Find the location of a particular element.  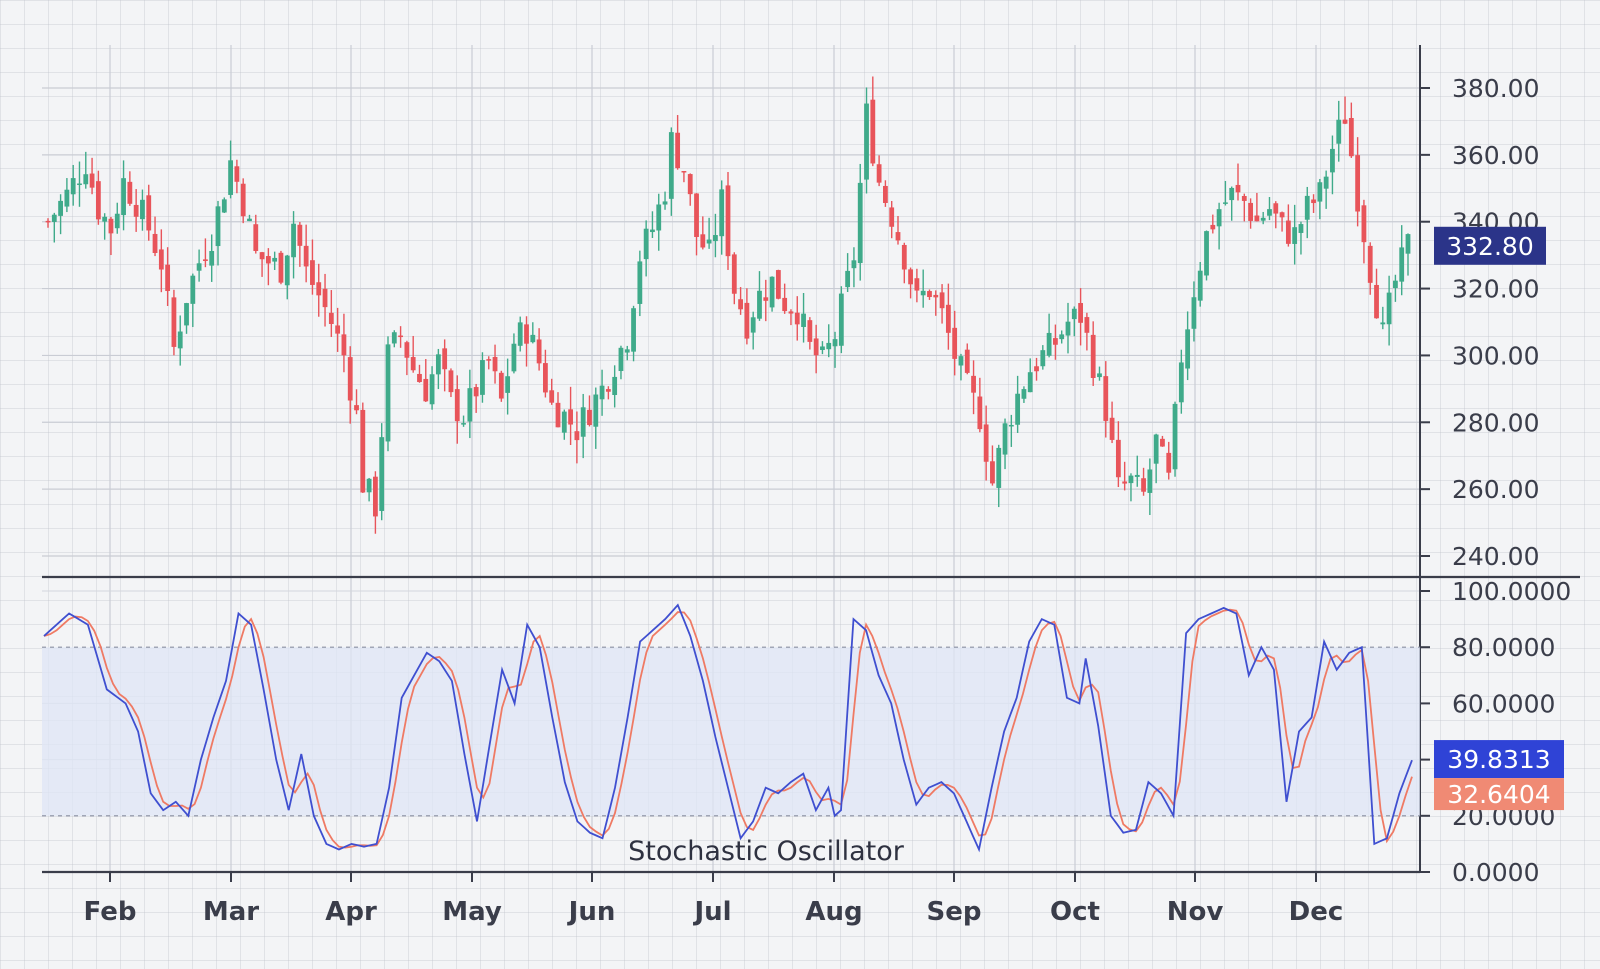

current-price-badge is located at coordinates (1490, 245).